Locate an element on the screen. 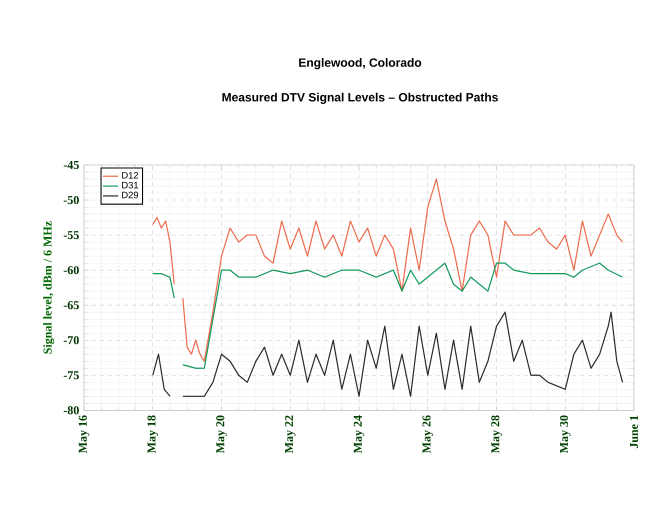 This screenshot has width=648, height=505. x-tick-label: May 28 is located at coordinates (496, 434).